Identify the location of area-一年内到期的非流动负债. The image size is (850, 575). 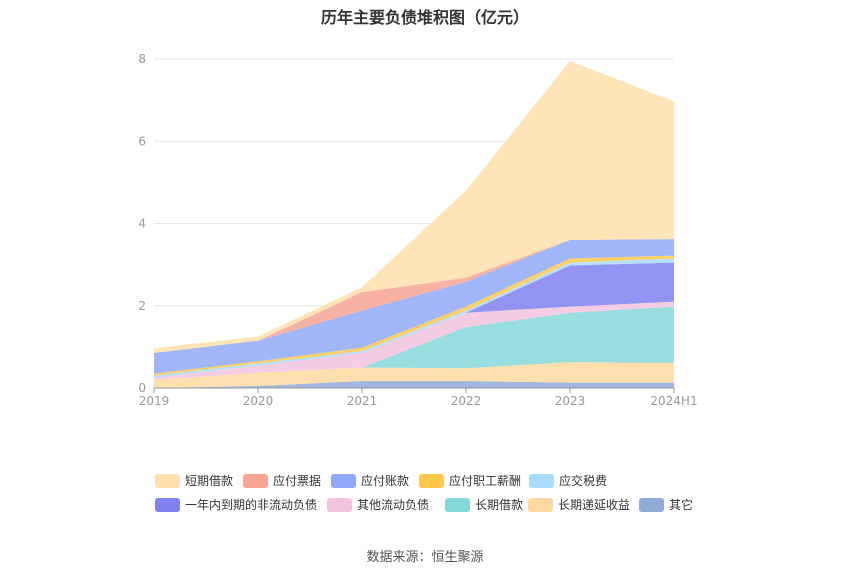
(414, 320).